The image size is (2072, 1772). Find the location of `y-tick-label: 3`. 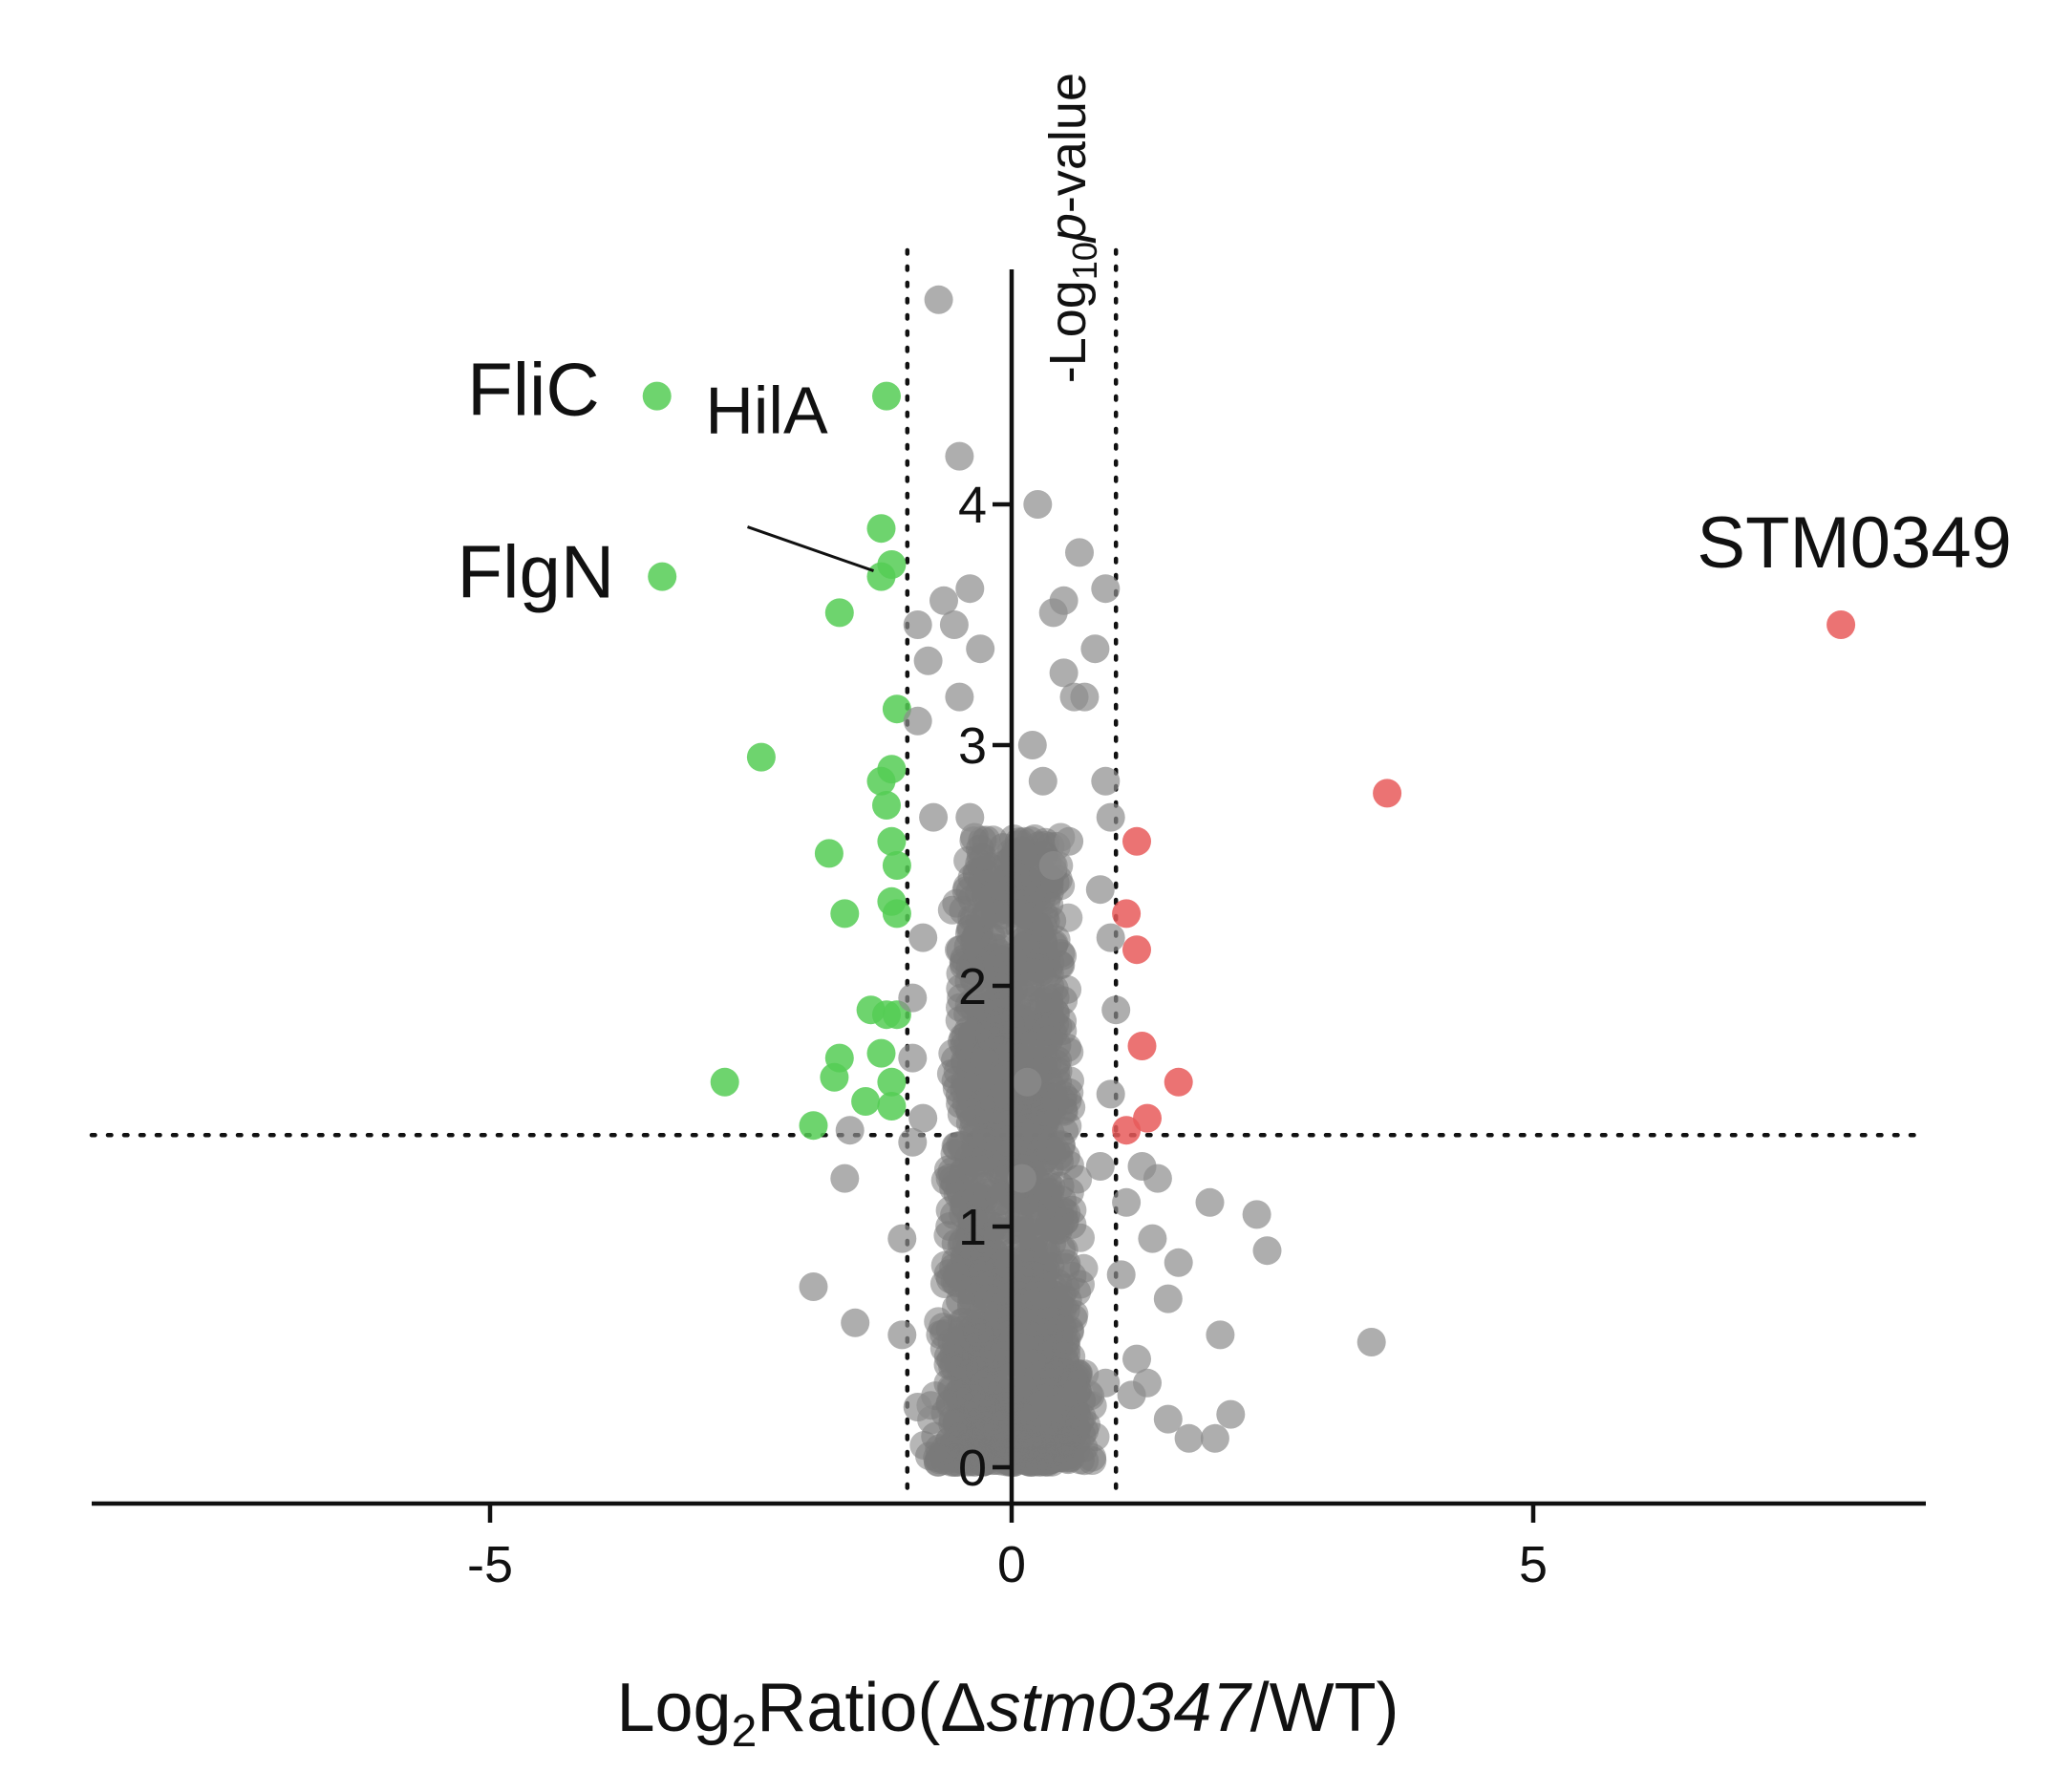

y-tick-label: 3 is located at coordinates (972, 746).